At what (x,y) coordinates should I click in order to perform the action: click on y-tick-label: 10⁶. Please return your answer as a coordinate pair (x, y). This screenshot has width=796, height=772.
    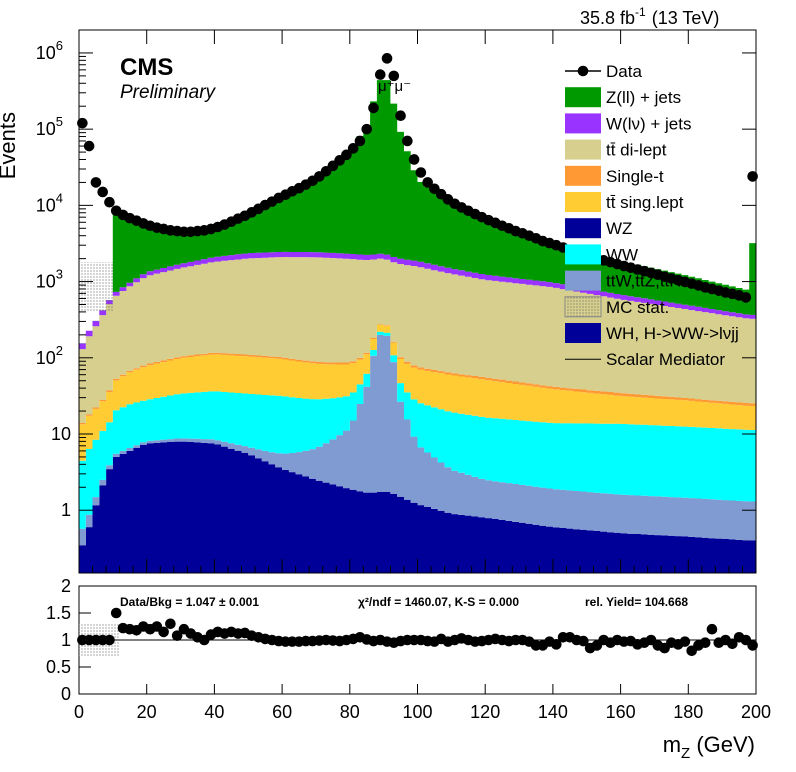
    Looking at the image, I should click on (49, 50).